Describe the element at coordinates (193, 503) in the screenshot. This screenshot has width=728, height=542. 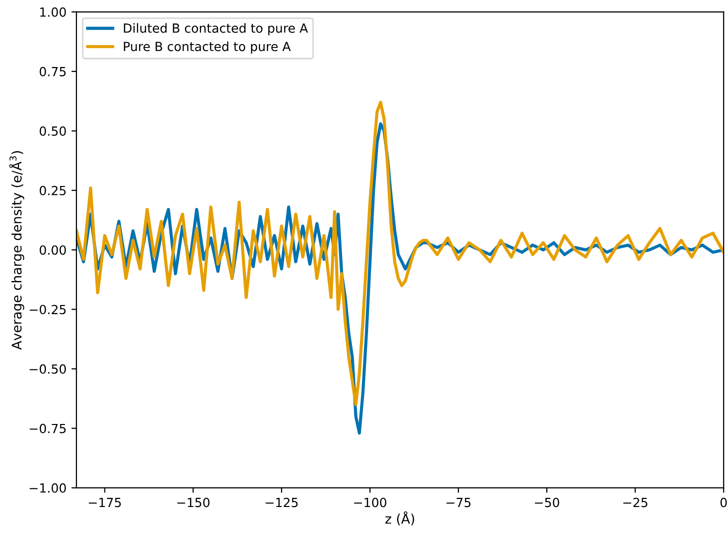
I see `x-tick-label: −150` at that location.